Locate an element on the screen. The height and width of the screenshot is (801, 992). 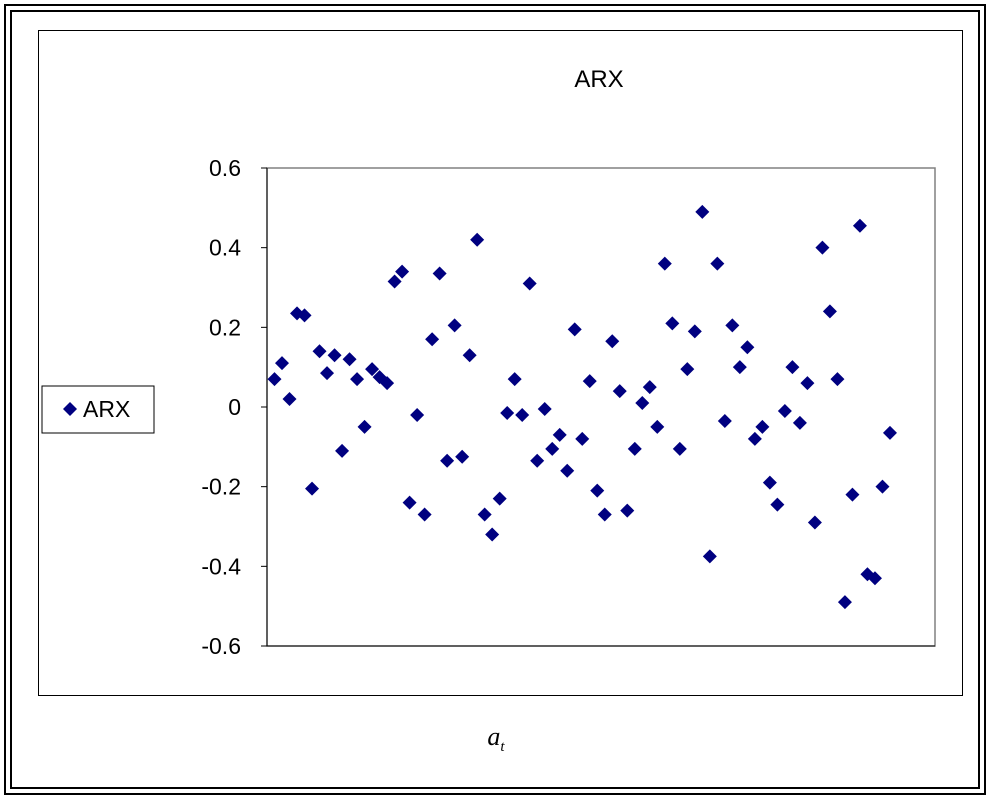
caption: at is located at coordinates (496, 739).